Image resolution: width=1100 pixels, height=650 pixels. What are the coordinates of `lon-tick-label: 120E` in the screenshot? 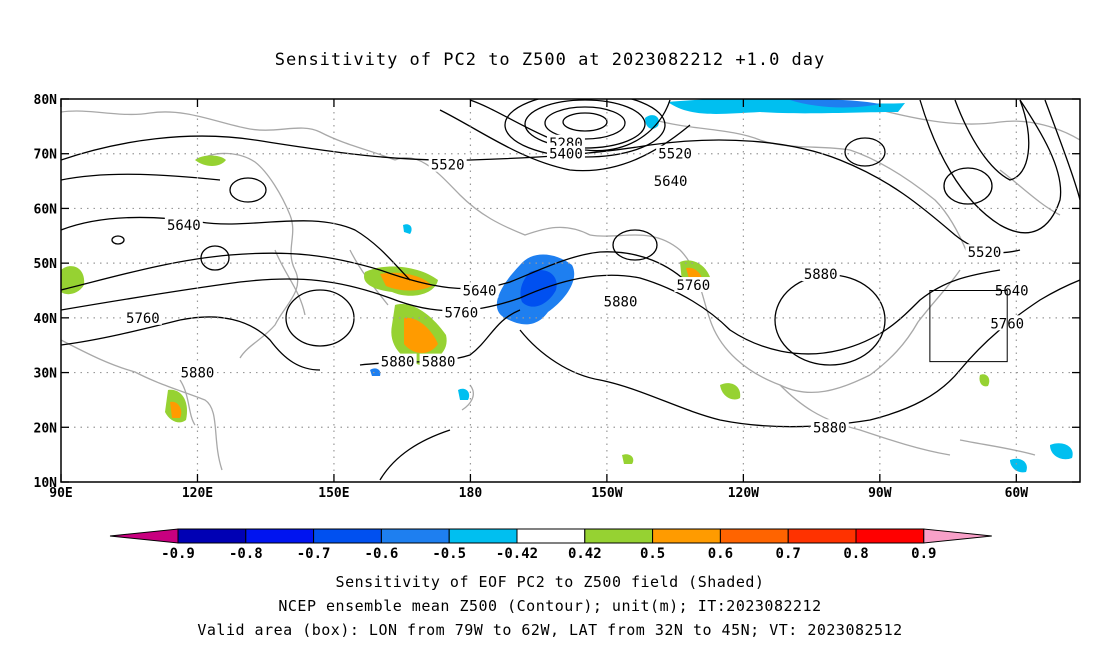 It's located at (197, 493).